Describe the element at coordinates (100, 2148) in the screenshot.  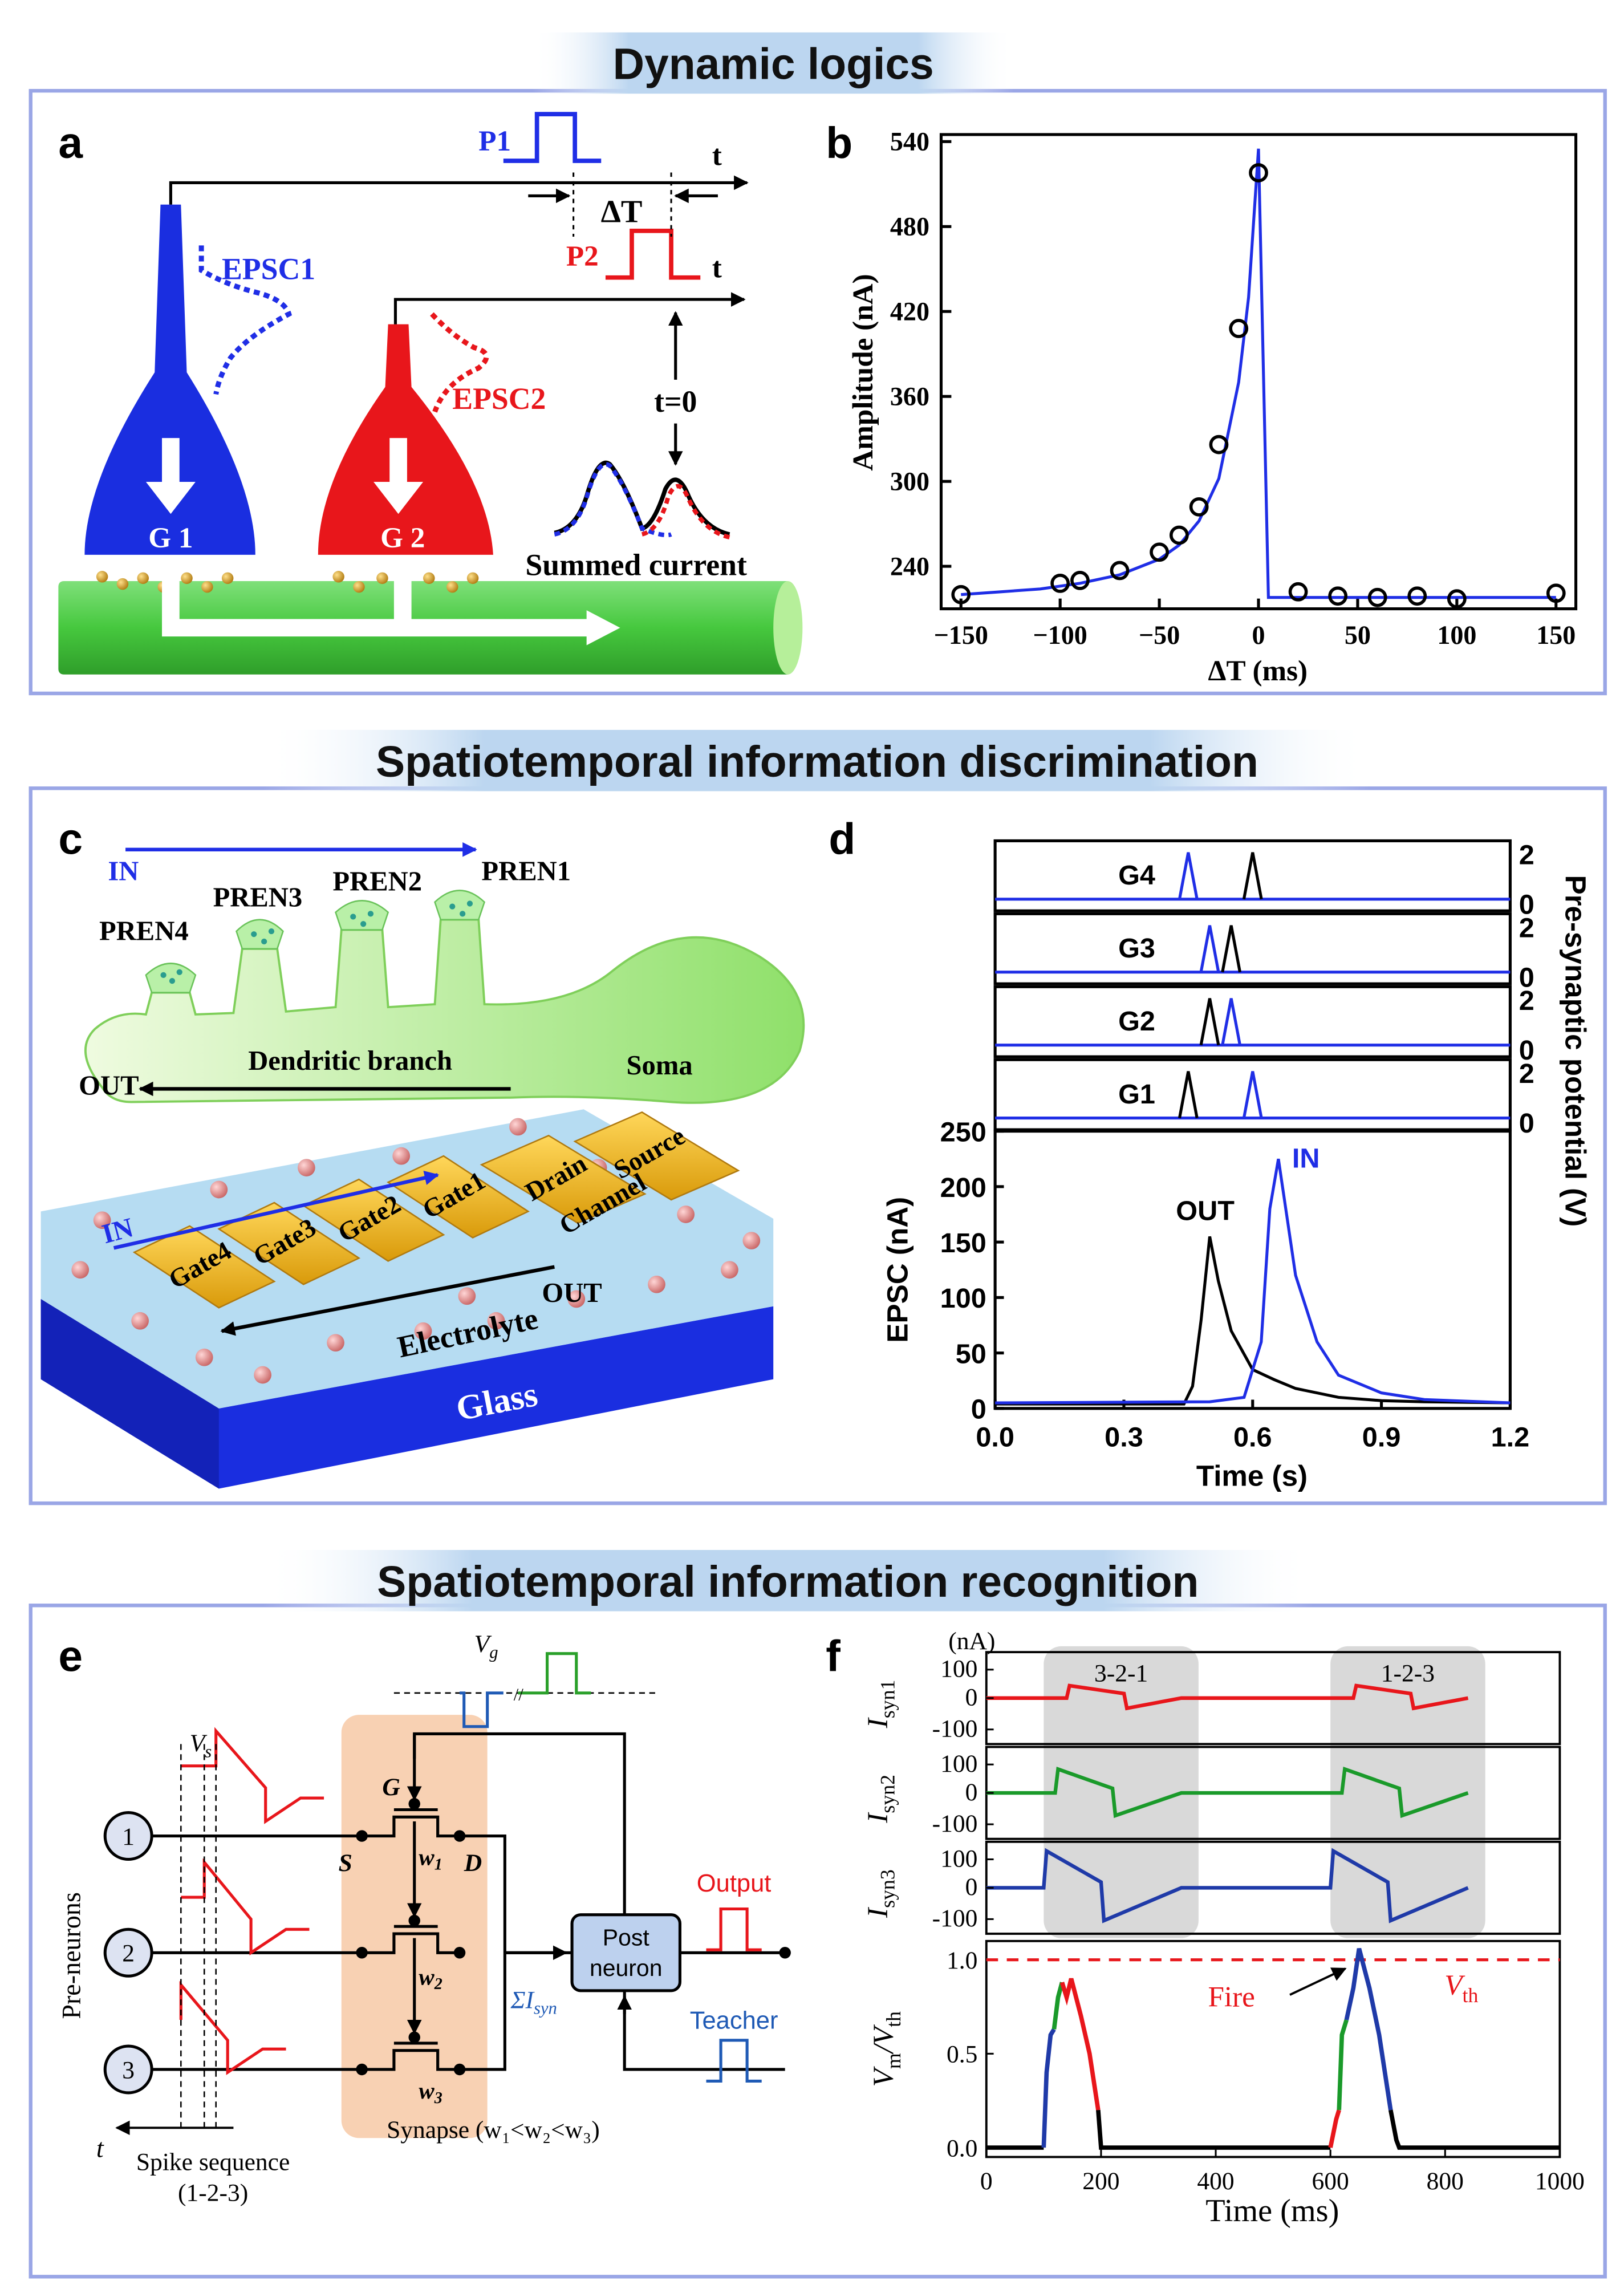
I see `label-t: t` at that location.